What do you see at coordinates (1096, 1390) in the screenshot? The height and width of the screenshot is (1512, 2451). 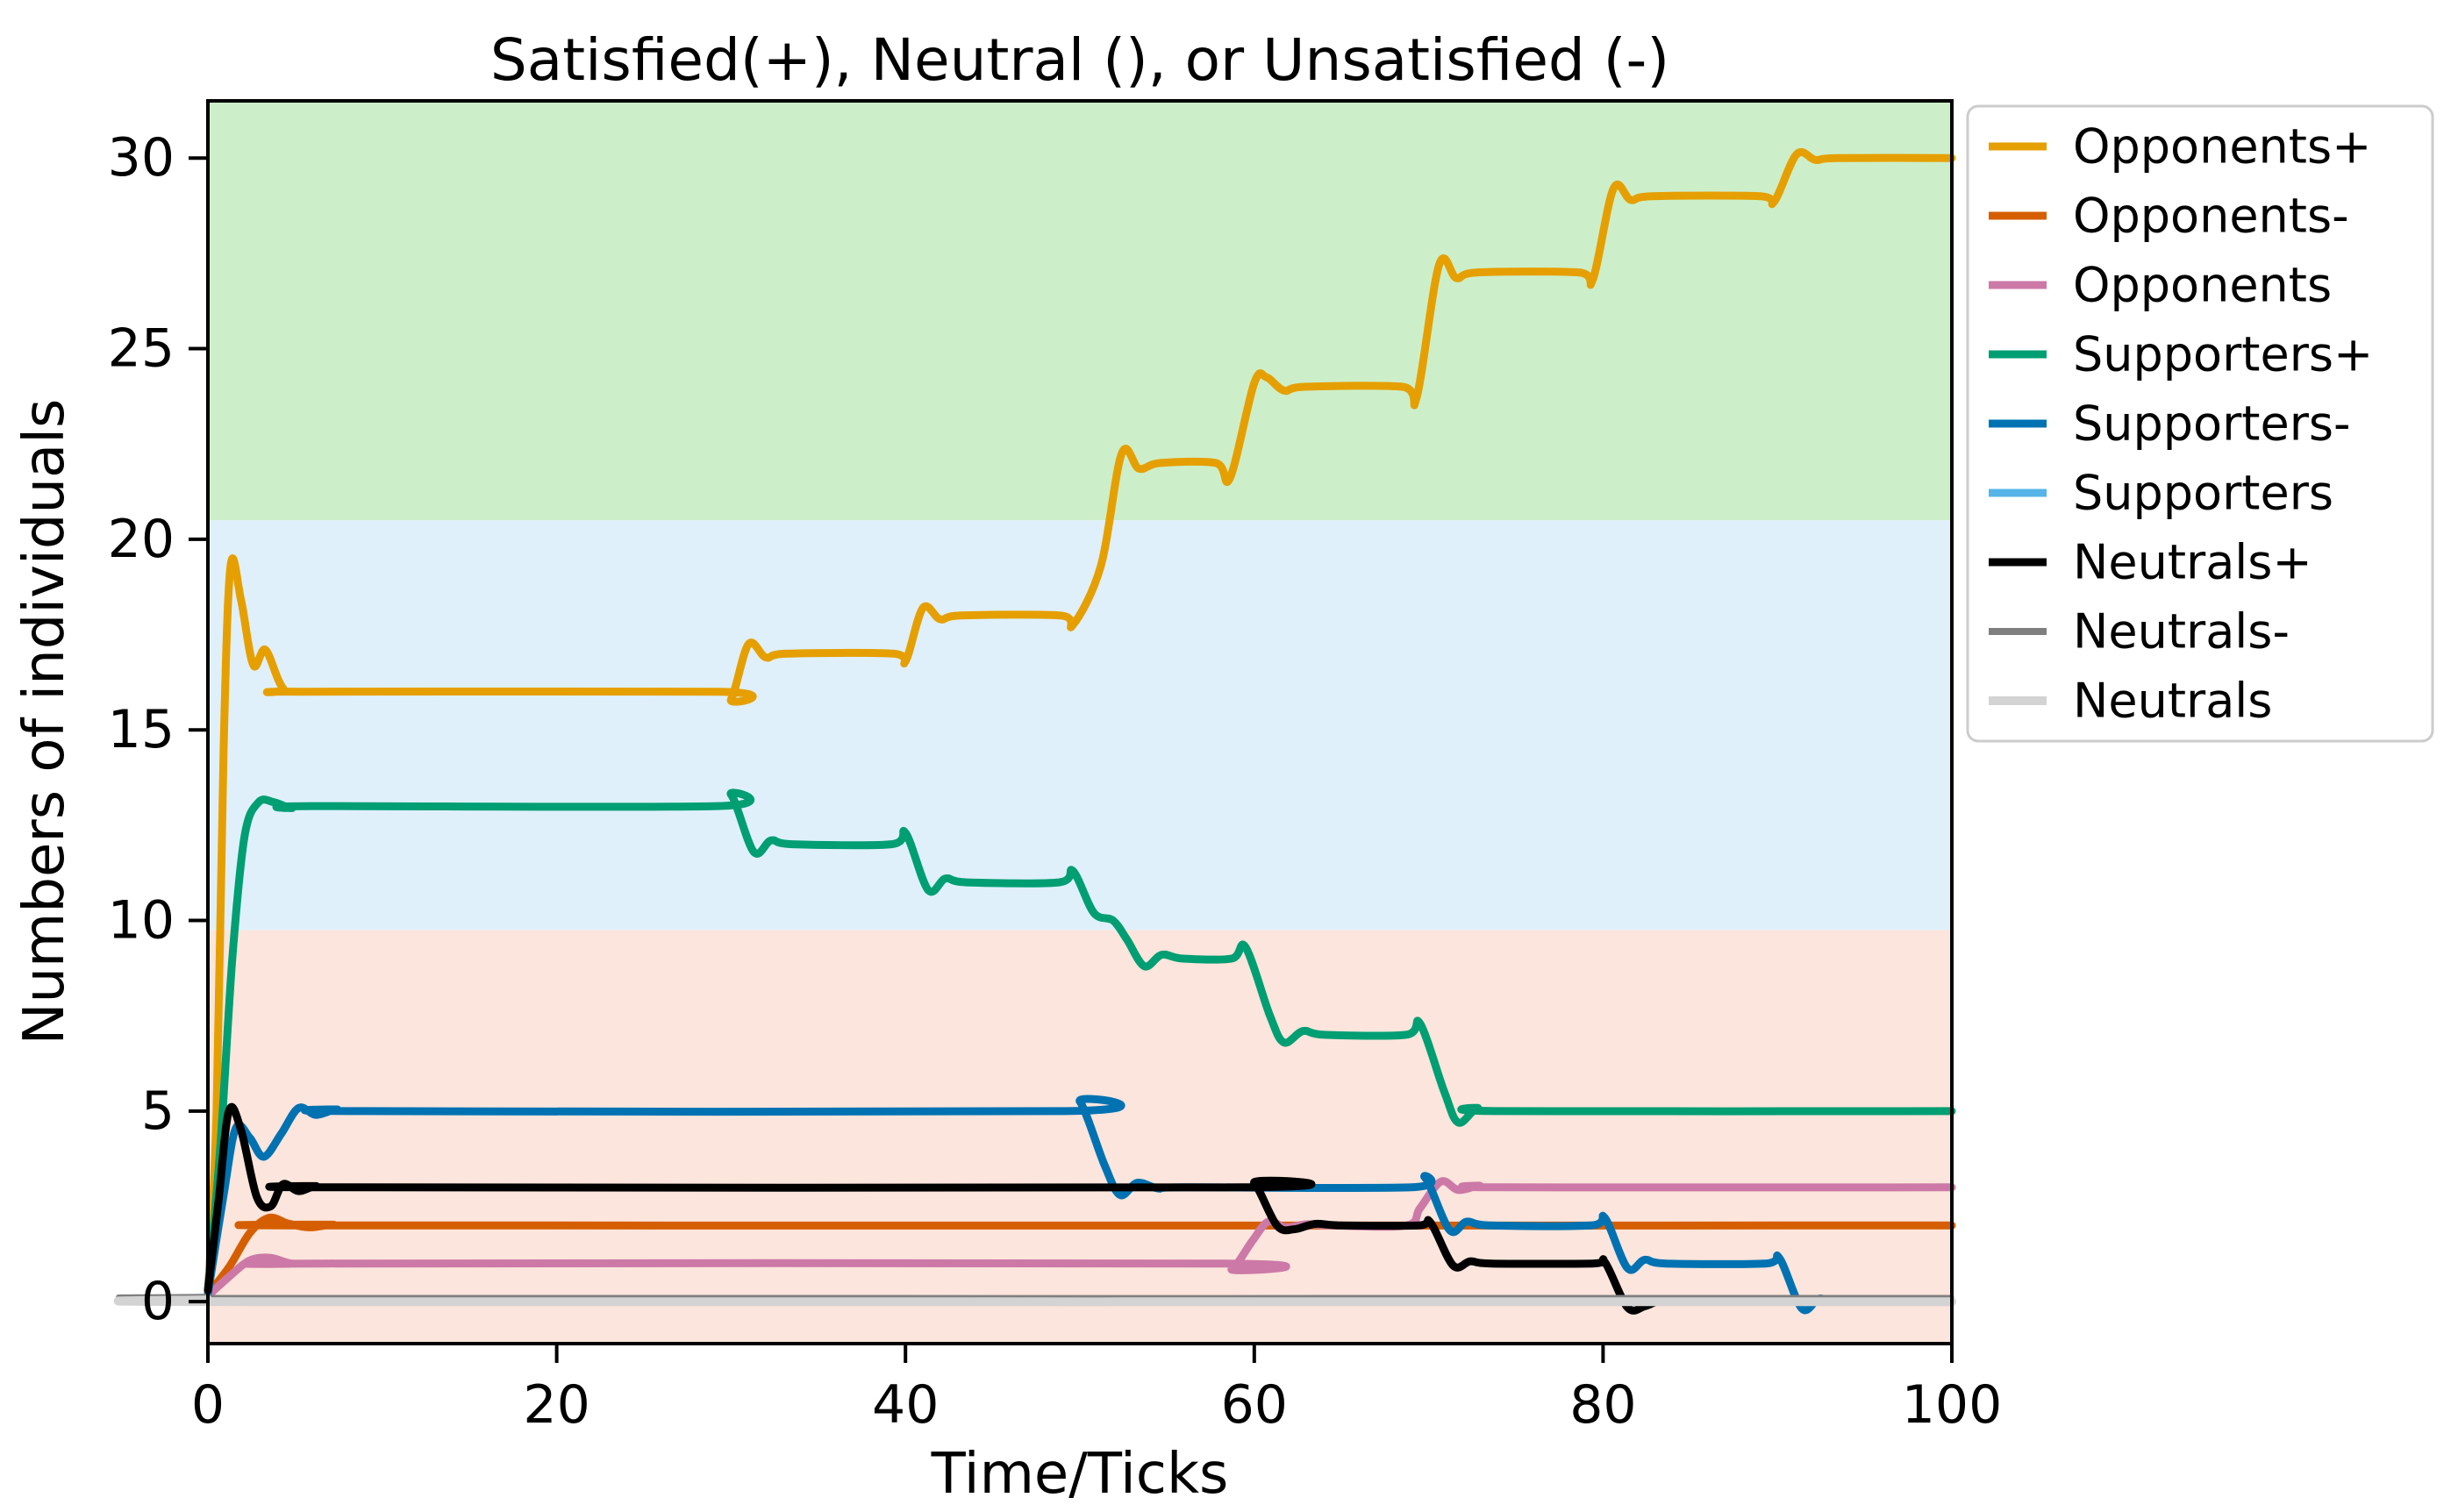 I see `x-axis-ticks: 0 20 40 60 80 100` at bounding box center [1096, 1390].